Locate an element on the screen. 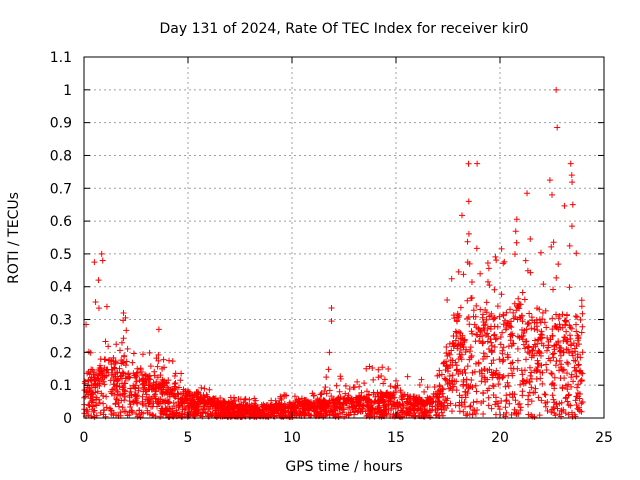  x-tick-label: 10 is located at coordinates (292, 438).